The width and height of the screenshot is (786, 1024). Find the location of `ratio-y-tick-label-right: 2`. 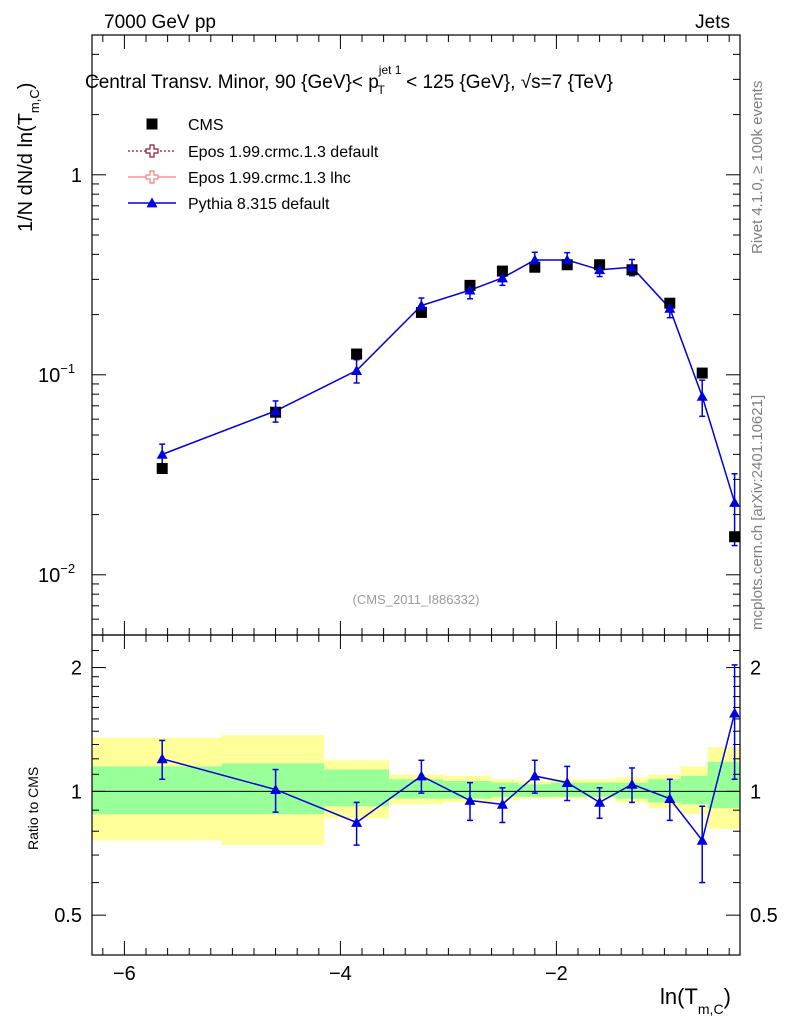

ratio-y-tick-label-right: 2 is located at coordinates (755, 669).